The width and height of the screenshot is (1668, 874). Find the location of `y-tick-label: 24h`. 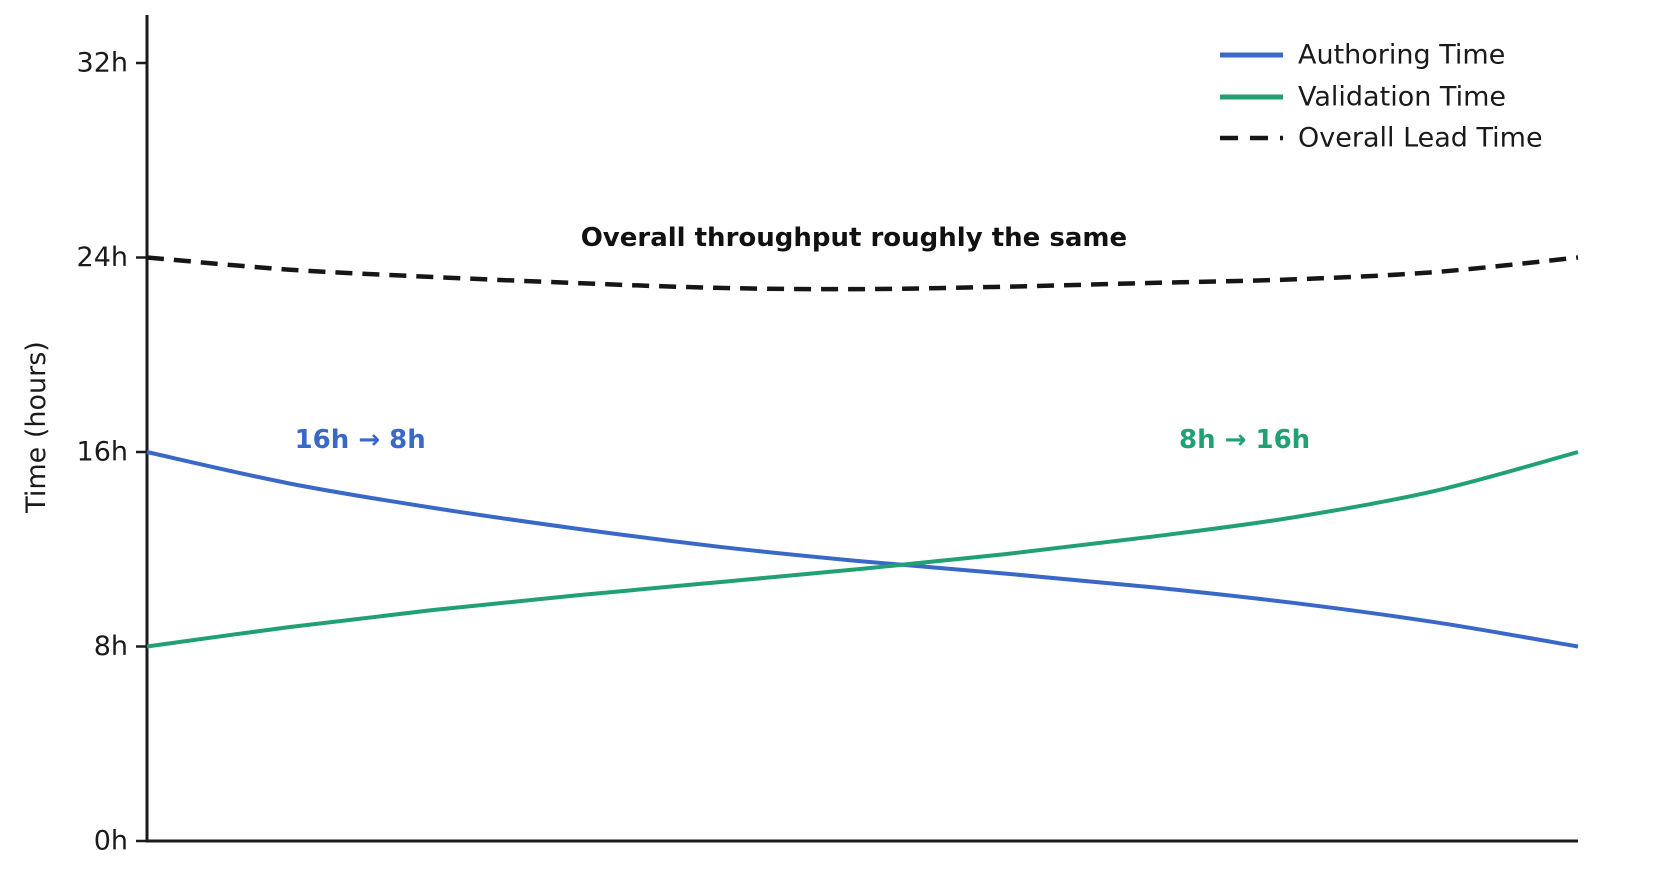

y-tick-label: 24h is located at coordinates (102, 257).